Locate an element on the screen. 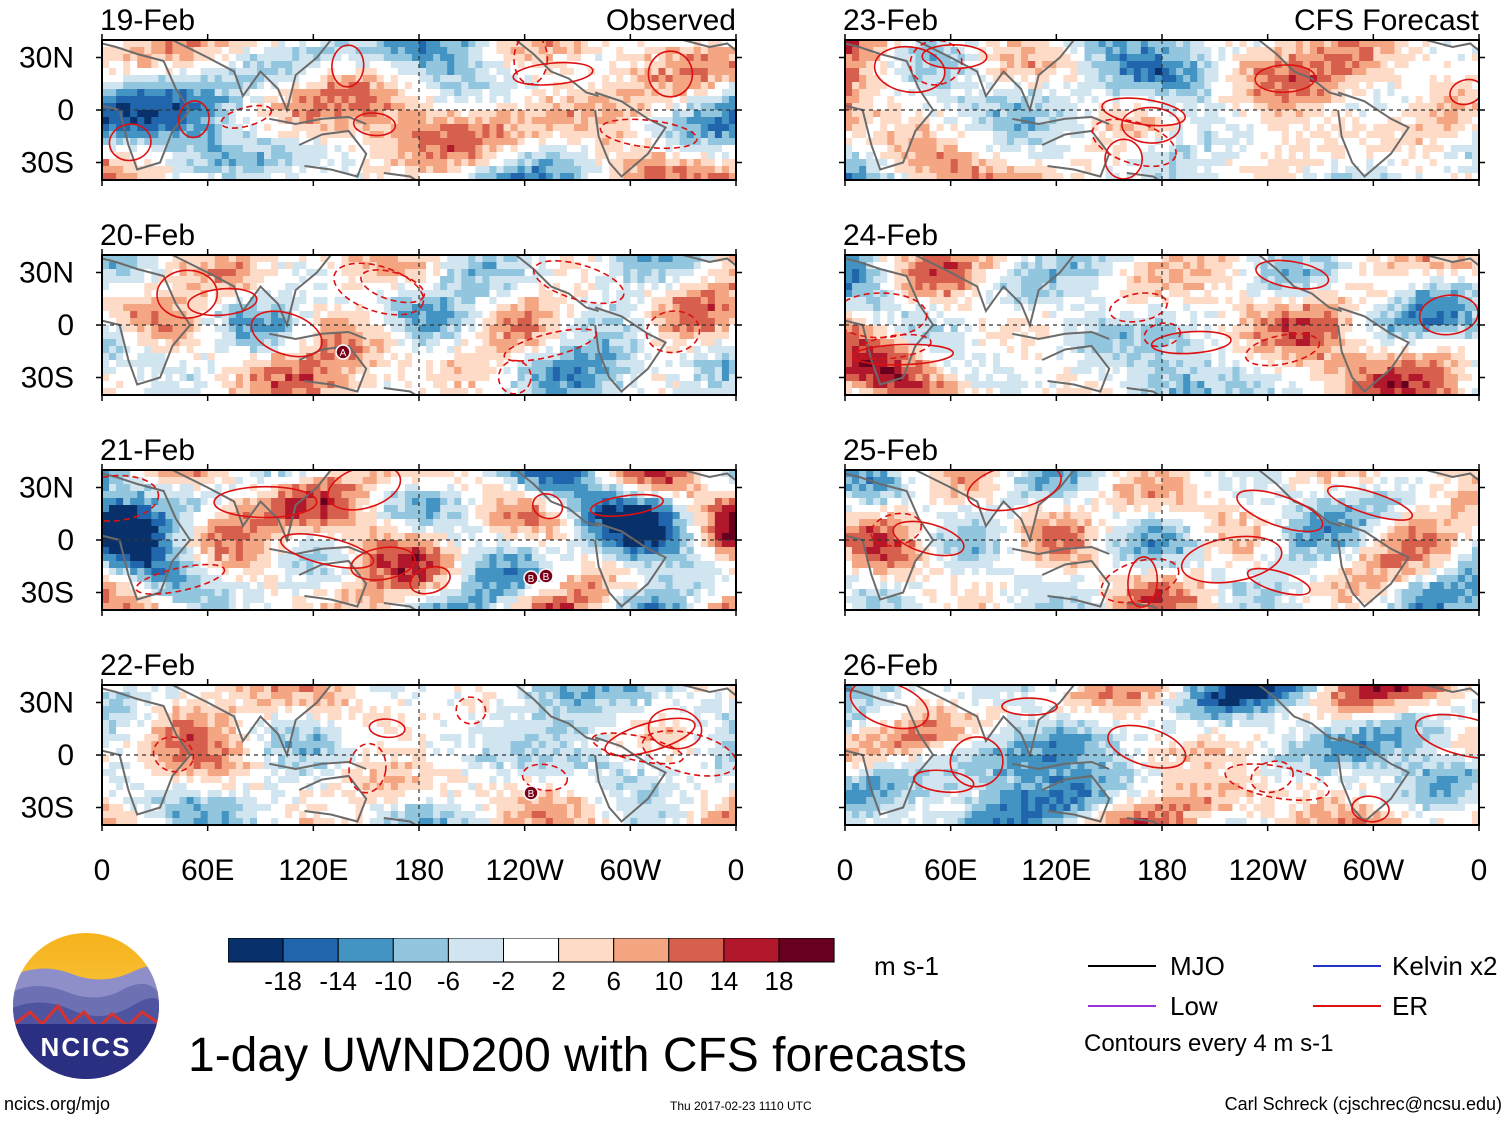 The height and width of the screenshot is (1121, 1510). panel-19-feb: 30N 0 30S 19-Feb Observed is located at coordinates (380, 95).